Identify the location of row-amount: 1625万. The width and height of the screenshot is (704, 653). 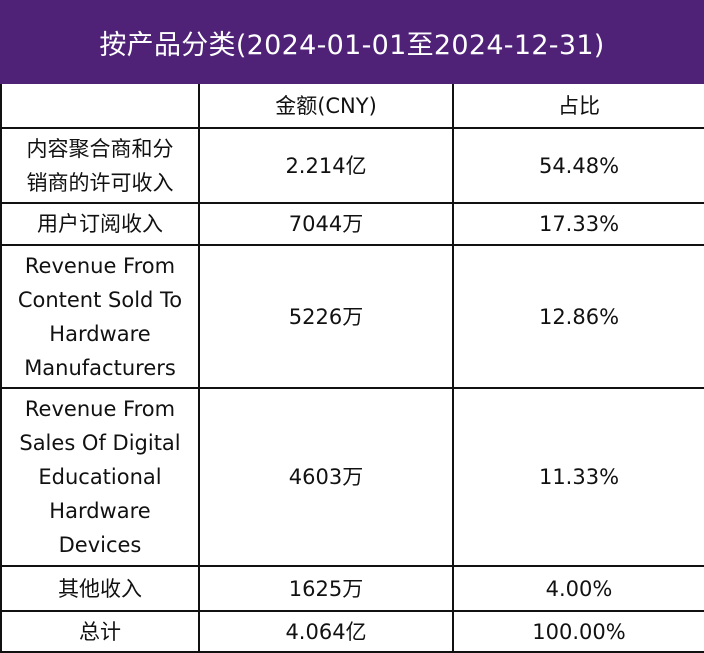
(326, 588).